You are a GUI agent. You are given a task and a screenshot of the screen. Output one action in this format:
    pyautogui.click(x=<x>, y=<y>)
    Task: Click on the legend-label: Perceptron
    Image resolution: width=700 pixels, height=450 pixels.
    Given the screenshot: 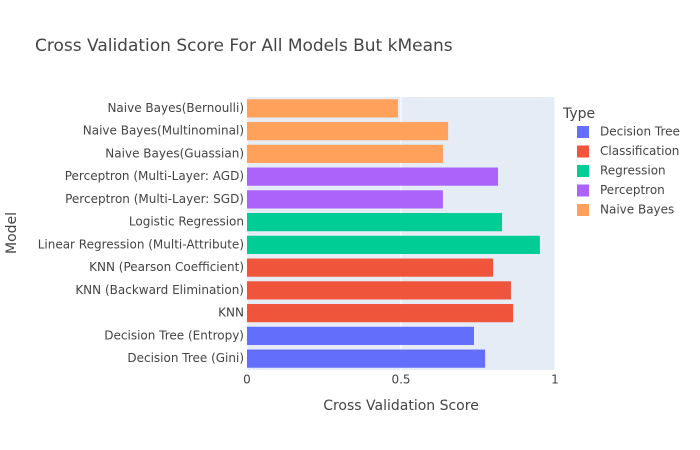 What is the action you would take?
    pyautogui.click(x=632, y=190)
    